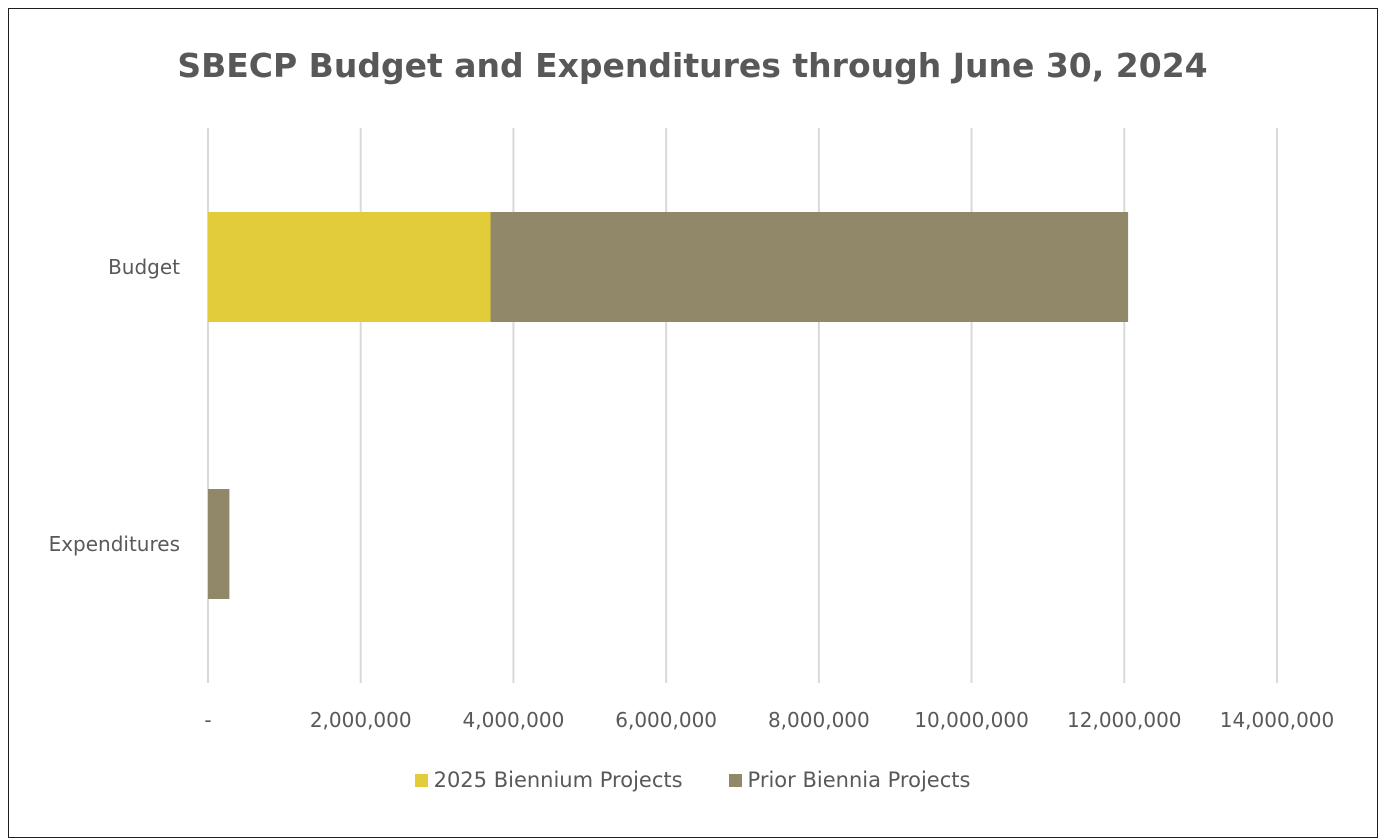 Image resolution: width=1385 pixels, height=838 pixels. I want to click on x-tick-label: -, so click(207, 720).